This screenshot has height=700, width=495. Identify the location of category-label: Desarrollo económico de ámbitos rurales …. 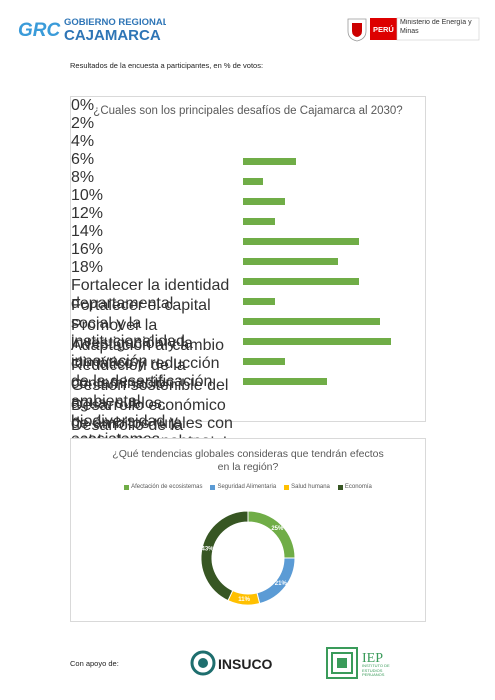
(152, 423).